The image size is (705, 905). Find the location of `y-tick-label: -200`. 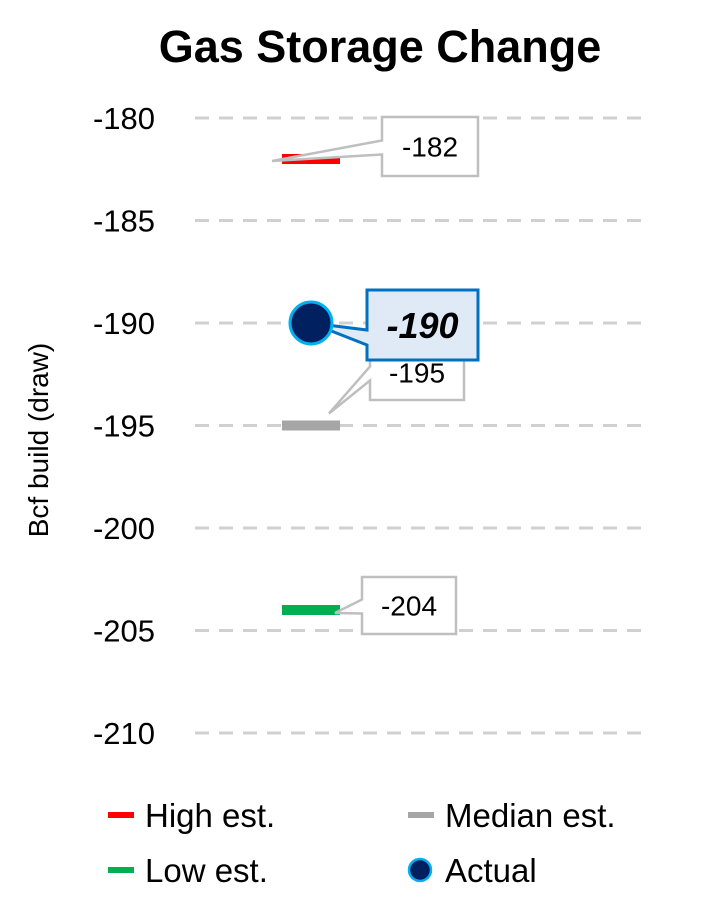

y-tick-label: -200 is located at coordinates (124, 528).